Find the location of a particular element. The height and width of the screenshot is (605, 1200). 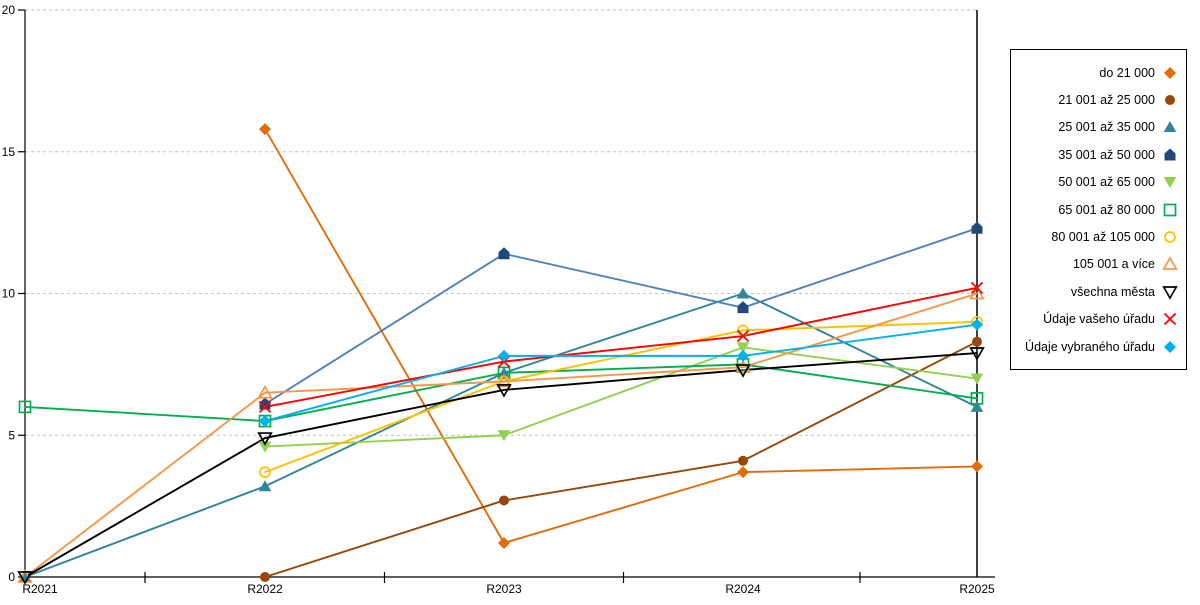

legend-label: Údaje vašeho úřadu is located at coordinates (1099, 319).